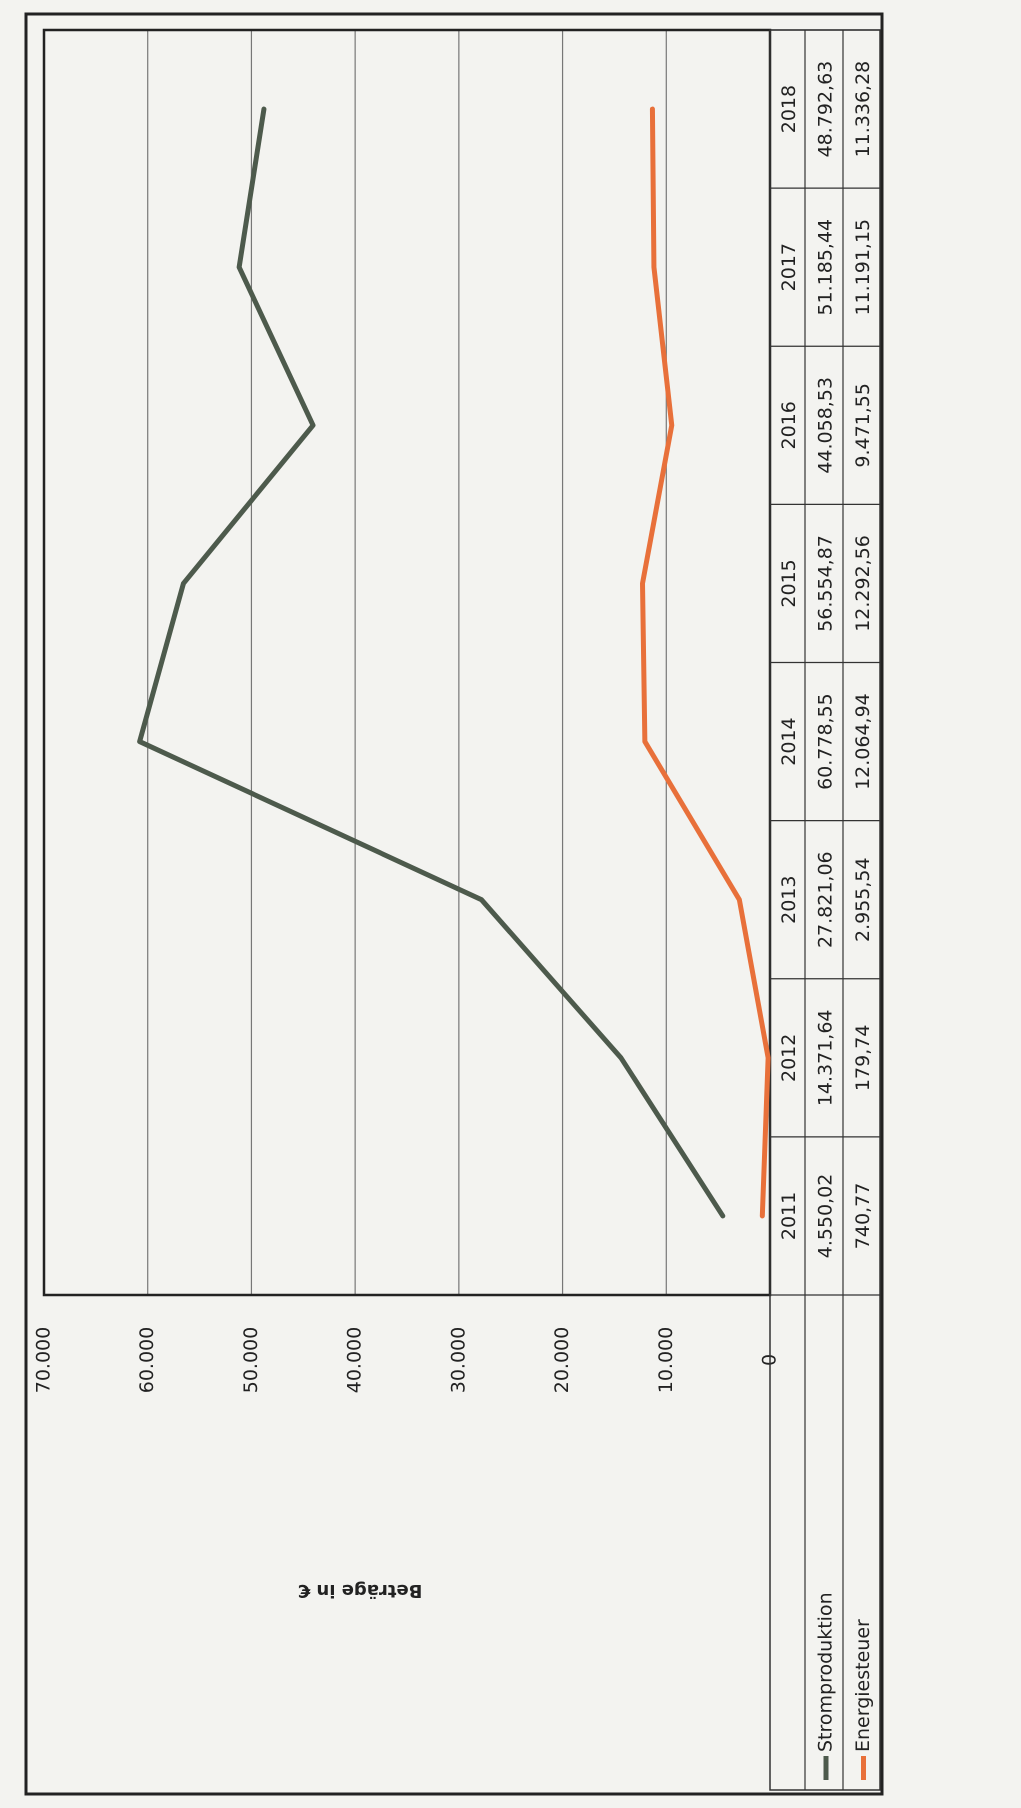 The height and width of the screenshot is (1808, 1021). Describe the element at coordinates (826, 1057) in the screenshot. I see `data-label: 14.371,64` at that location.